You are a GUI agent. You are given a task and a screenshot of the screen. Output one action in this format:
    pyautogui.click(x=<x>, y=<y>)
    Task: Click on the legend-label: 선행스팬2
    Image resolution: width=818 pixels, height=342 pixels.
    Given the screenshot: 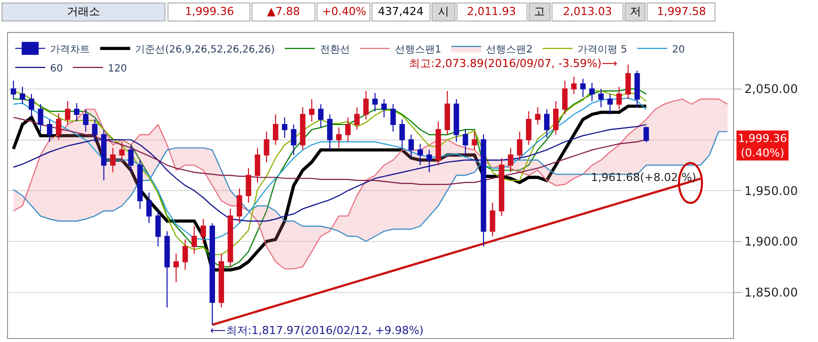 What is the action you would take?
    pyautogui.click(x=509, y=50)
    